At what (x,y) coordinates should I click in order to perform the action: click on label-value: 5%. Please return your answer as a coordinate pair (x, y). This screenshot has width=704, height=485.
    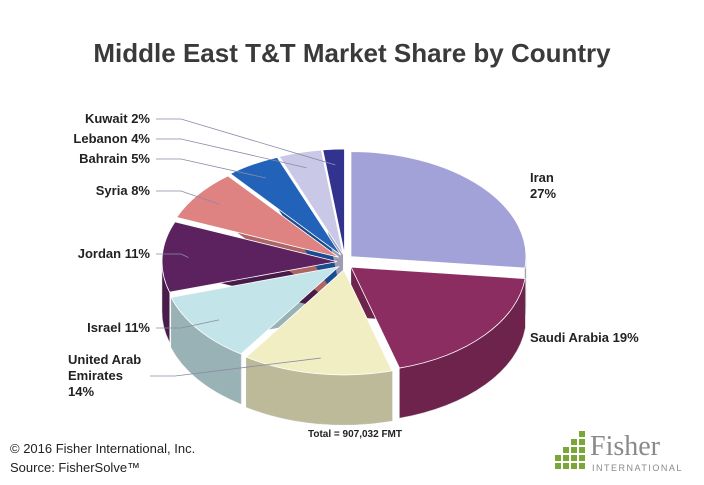
    Looking at the image, I should click on (140, 158).